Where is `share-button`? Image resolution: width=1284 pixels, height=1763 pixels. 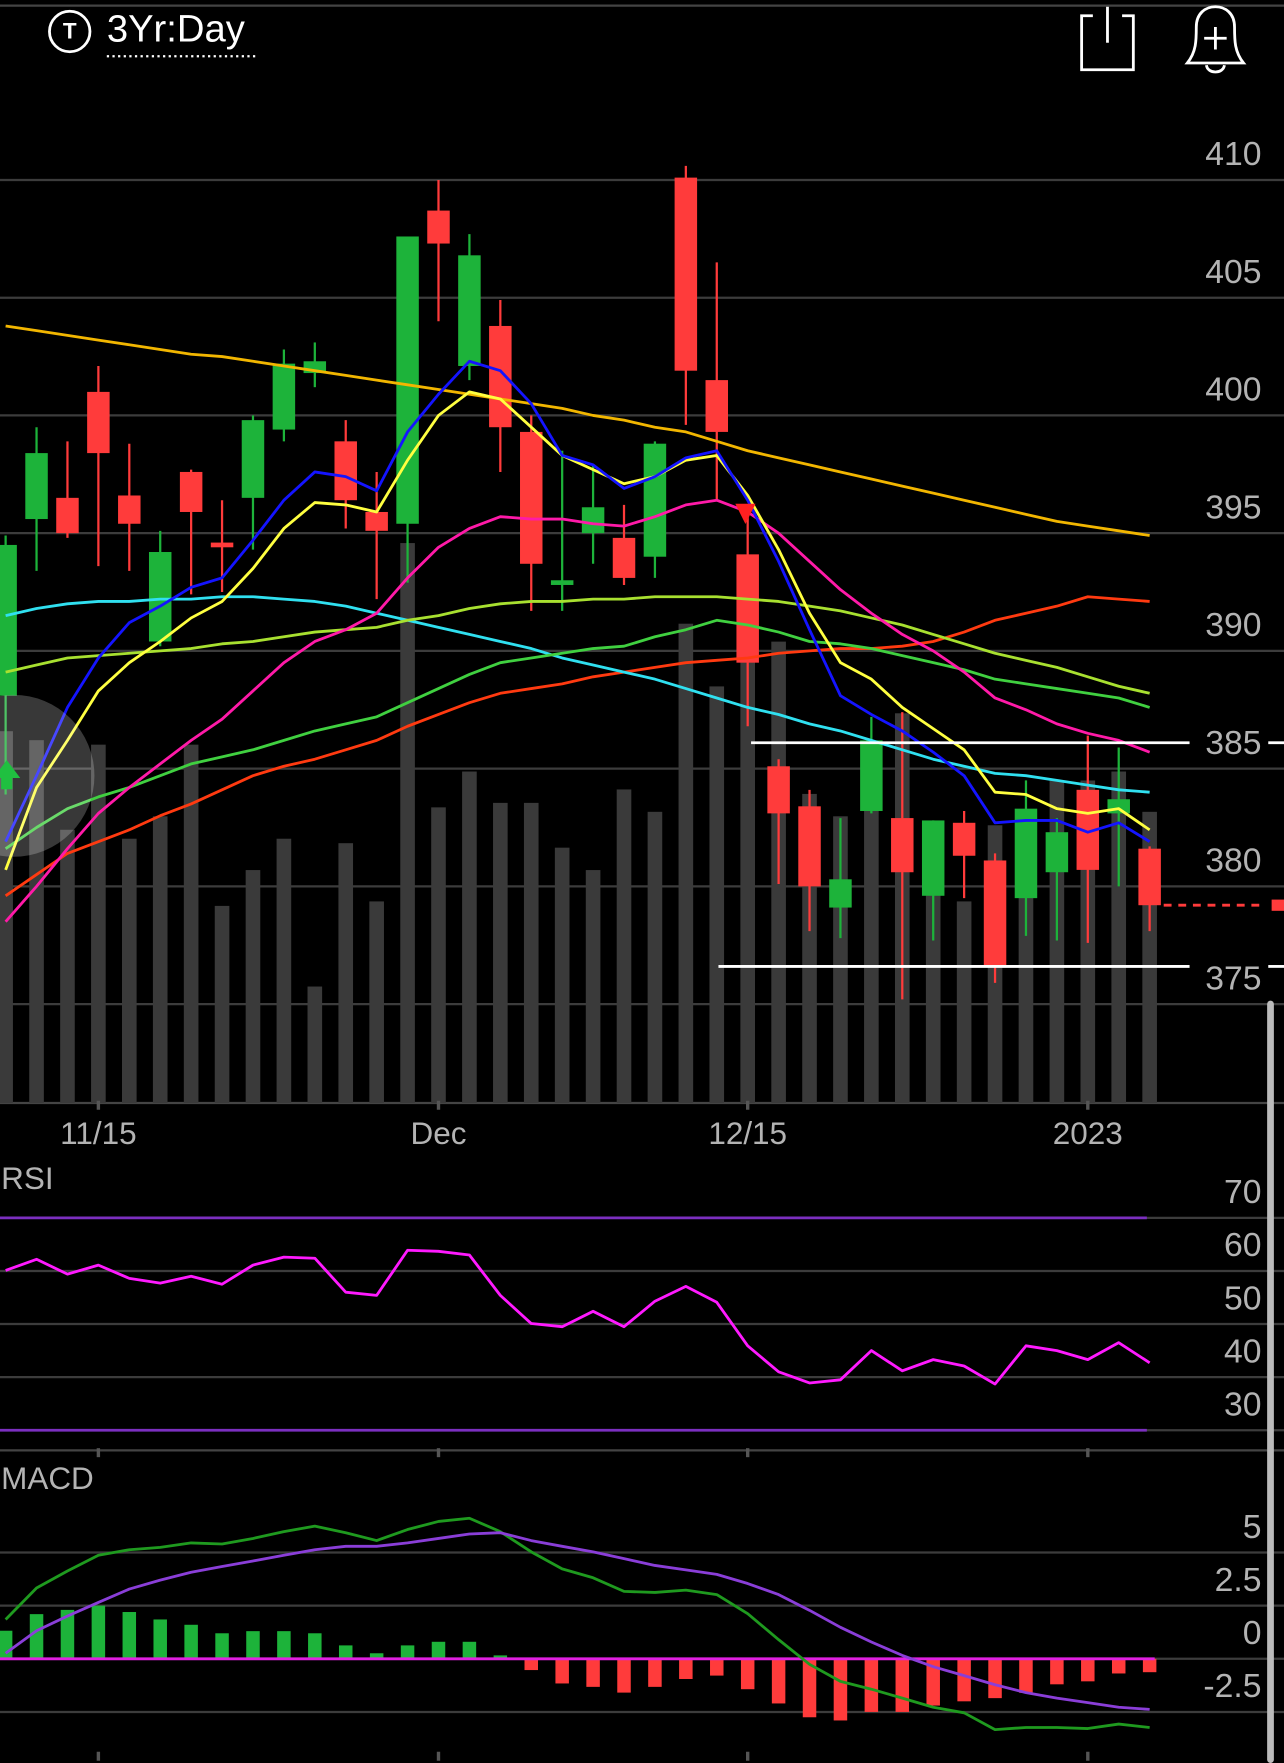 share-button is located at coordinates (1107, 39).